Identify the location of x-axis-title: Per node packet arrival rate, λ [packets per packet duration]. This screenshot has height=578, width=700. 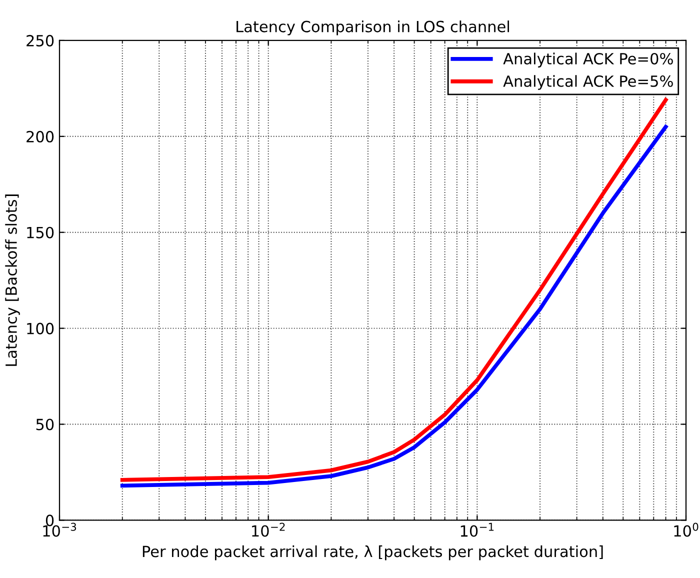
(372, 552).